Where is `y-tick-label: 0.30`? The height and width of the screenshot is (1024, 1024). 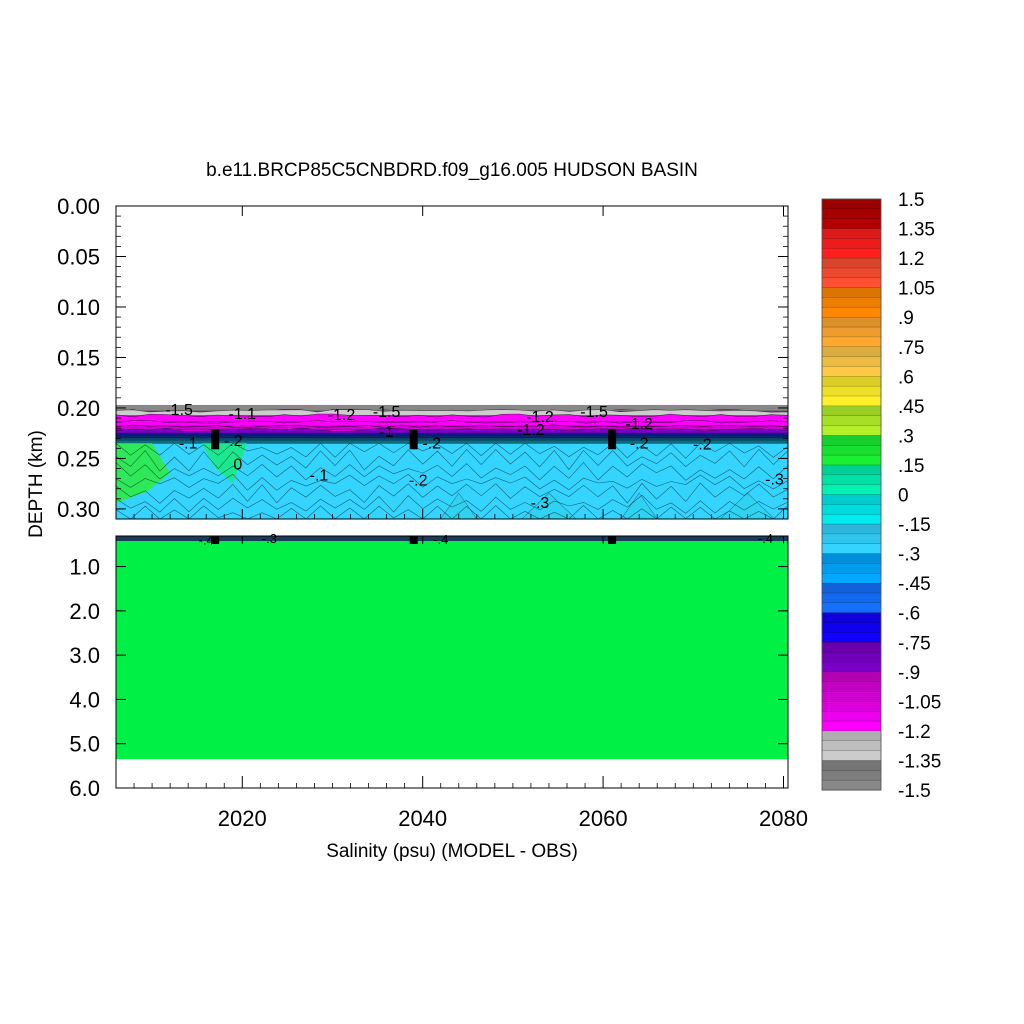 y-tick-label: 0.30 is located at coordinates (78, 509).